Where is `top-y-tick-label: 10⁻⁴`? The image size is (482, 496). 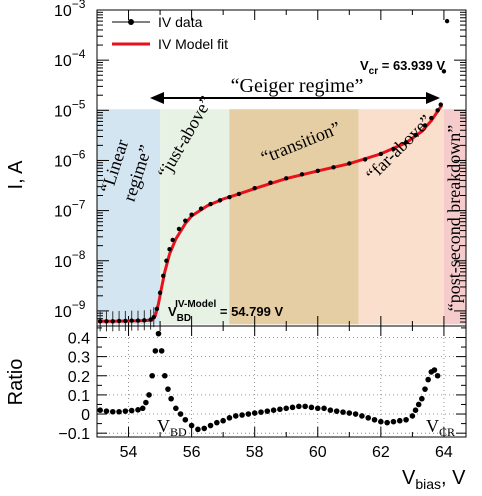
top-y-tick-label: 10⁻⁴ is located at coordinates (70, 58).